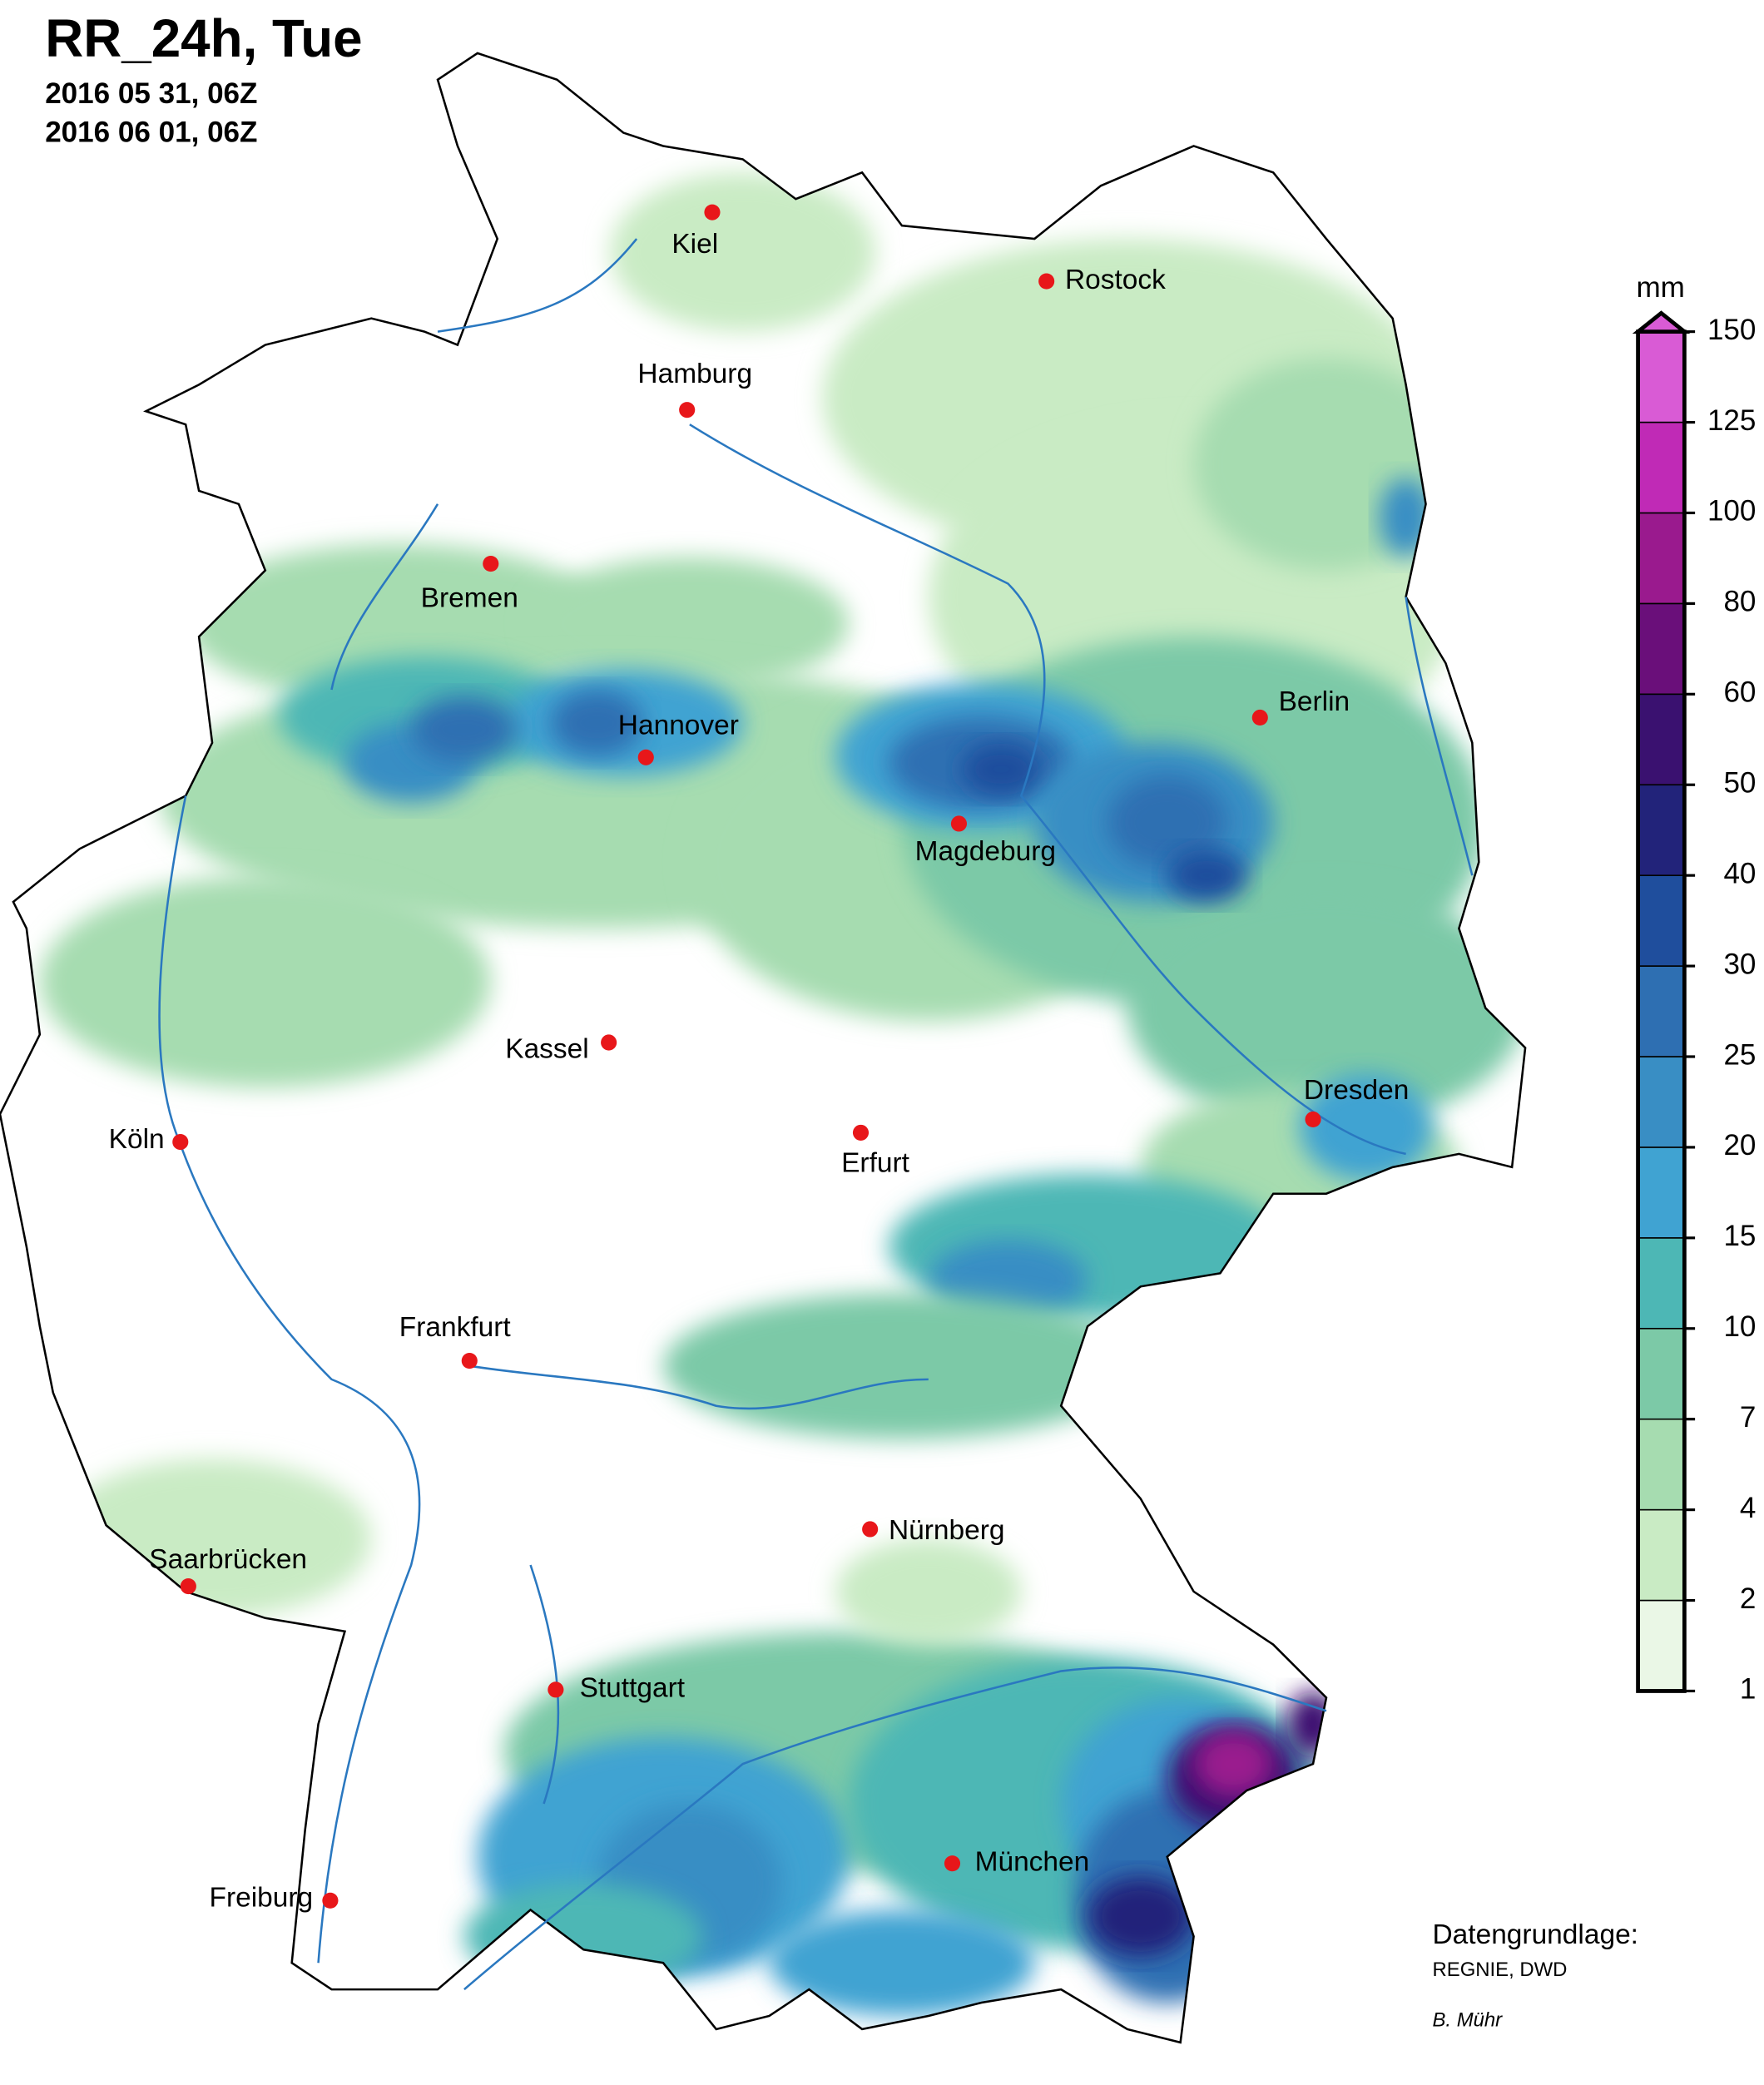 The height and width of the screenshot is (2085, 1764). Describe the element at coordinates (1740, 1054) in the screenshot. I see `legend-tick-label: 25` at that location.